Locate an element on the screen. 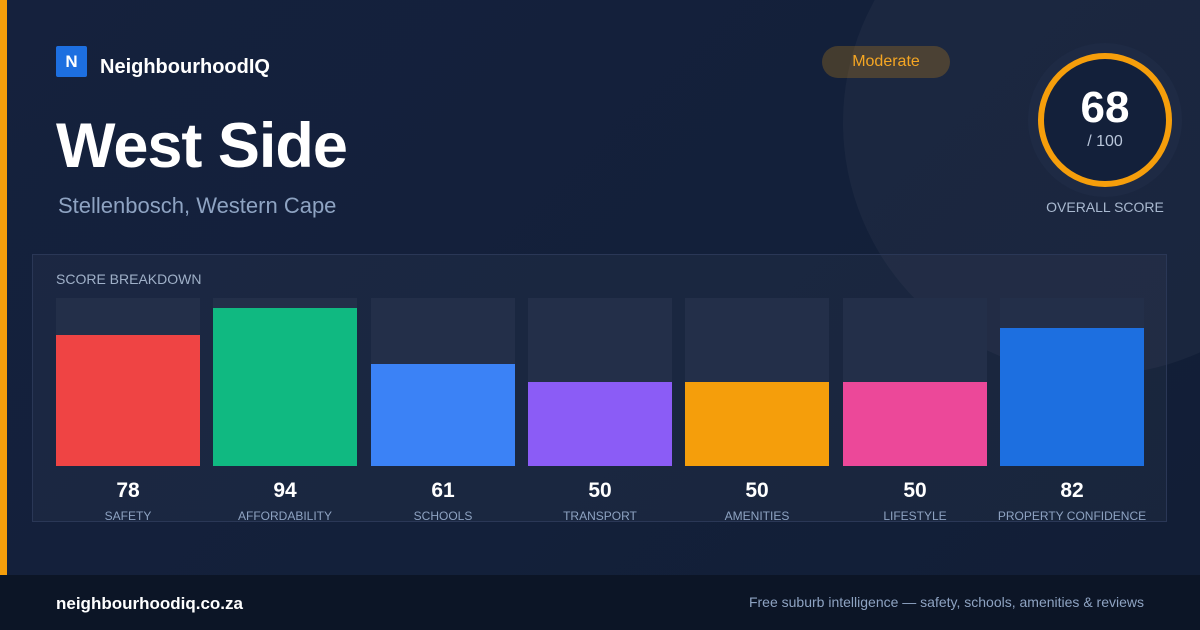  score-bar-property-confidence: 82 PROPERTY CONFIDENCE is located at coordinates (1072, 411).